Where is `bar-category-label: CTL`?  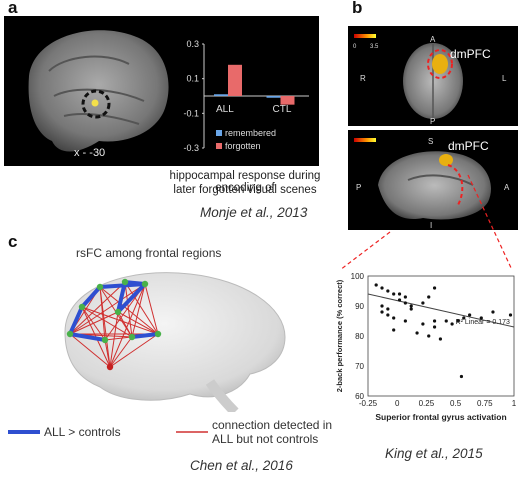
bar-category-label: CTL is located at coordinates (282, 109).